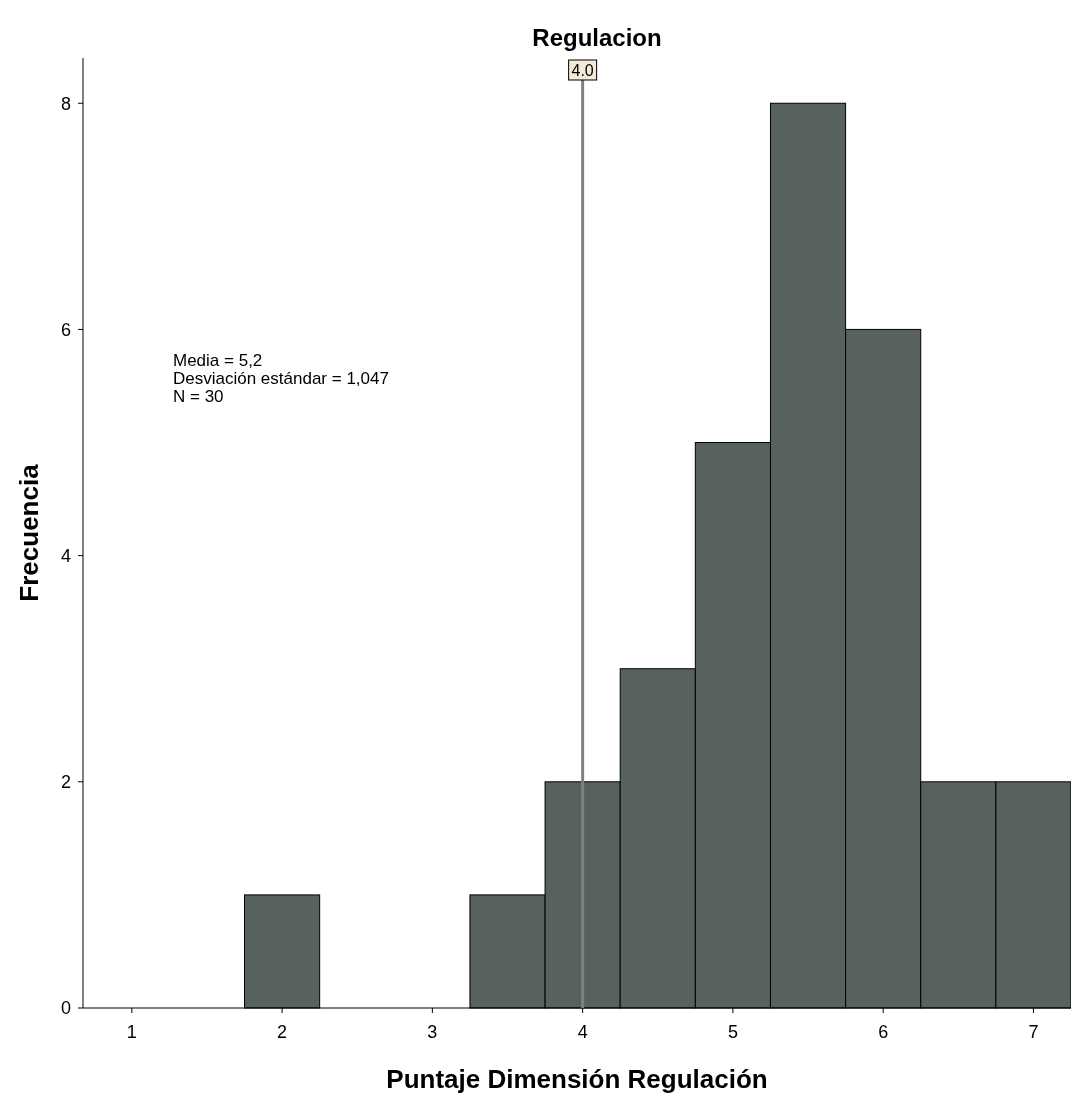  Describe the element at coordinates (65, 782) in the screenshot. I see `y-tick-label: 2` at that location.